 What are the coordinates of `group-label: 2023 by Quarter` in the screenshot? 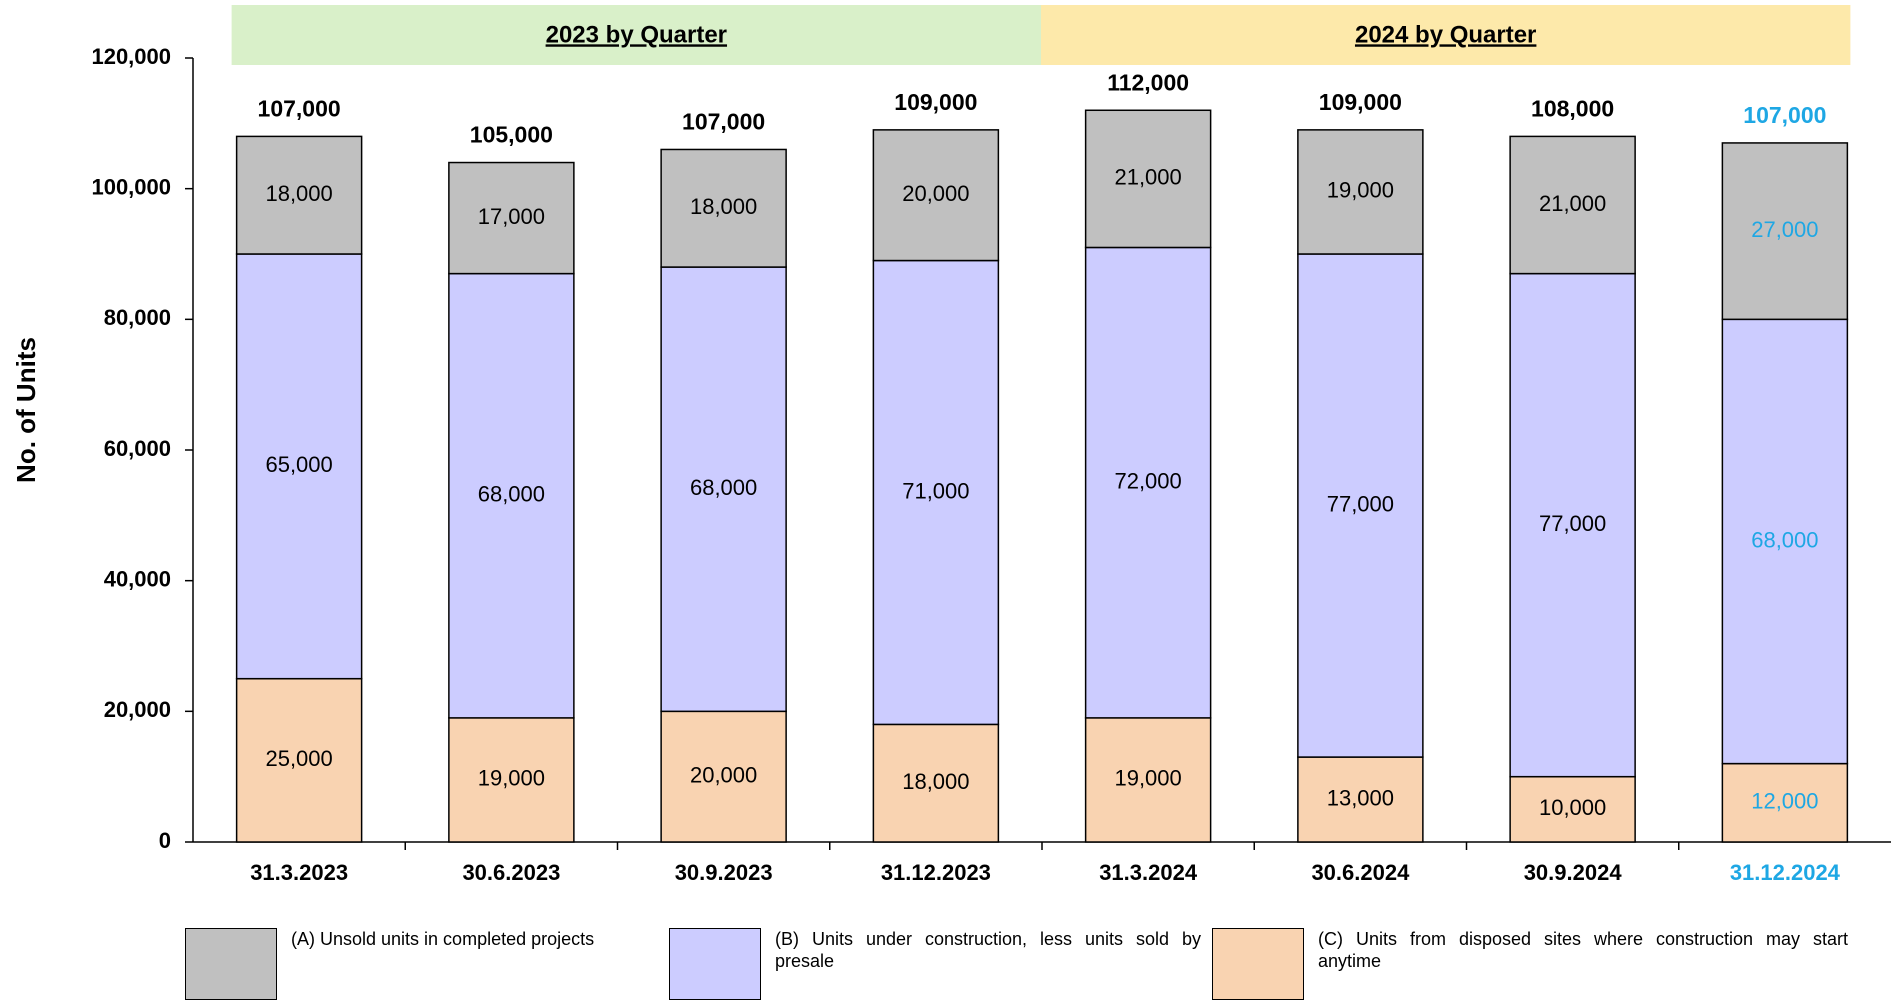 It's located at (636, 34).